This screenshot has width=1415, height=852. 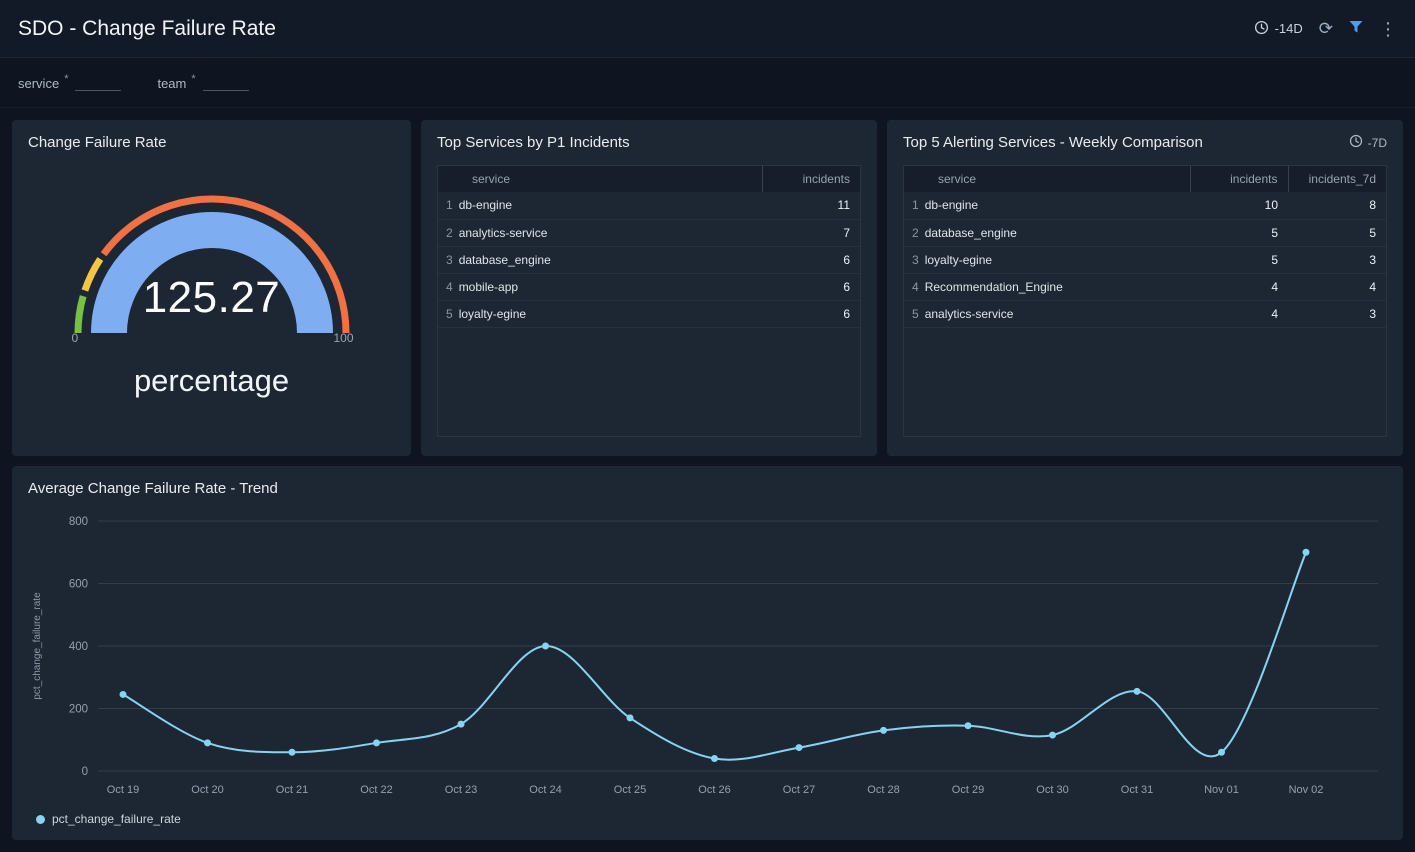 I want to click on service-filter-input, so click(x=98, y=82).